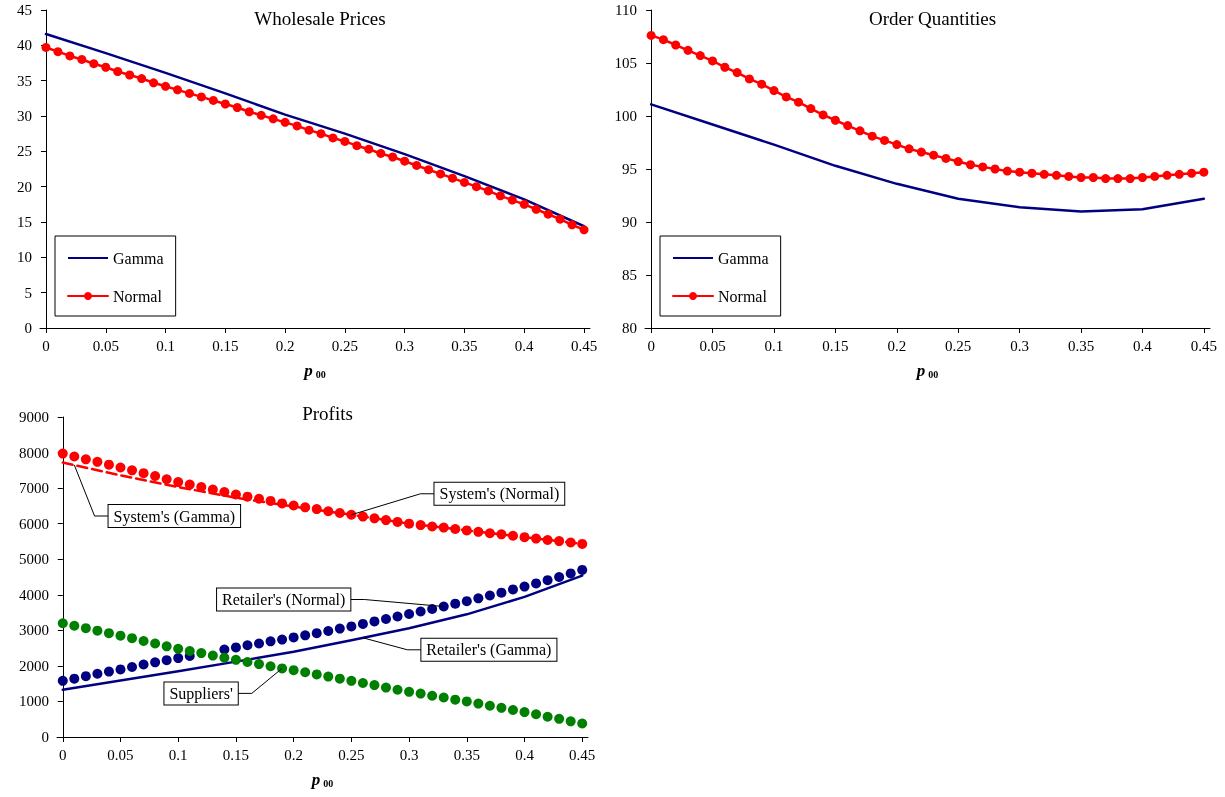 The width and height of the screenshot is (1225, 797). I want to click on y-tick-label: 80, so click(629, 328).